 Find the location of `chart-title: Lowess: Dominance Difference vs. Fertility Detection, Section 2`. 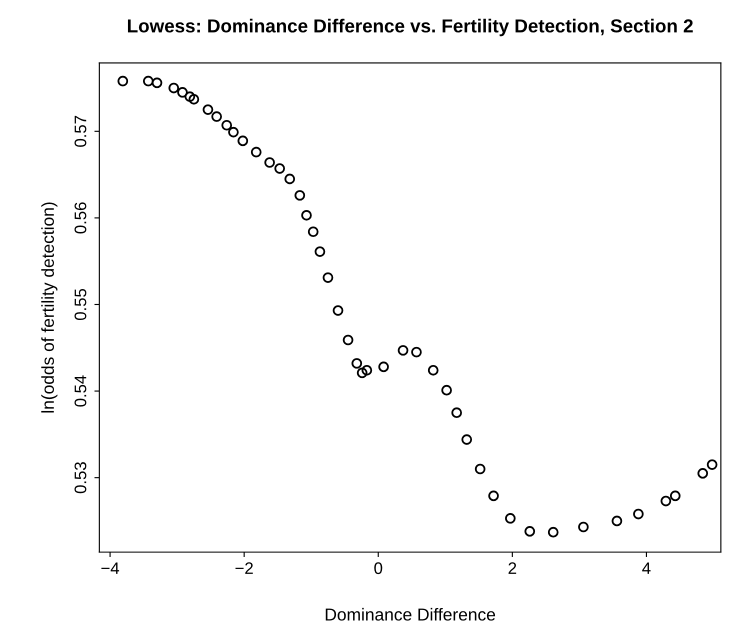

chart-title: Lowess: Dominance Difference vs. Fertility Detection, Section 2 is located at coordinates (410, 27).